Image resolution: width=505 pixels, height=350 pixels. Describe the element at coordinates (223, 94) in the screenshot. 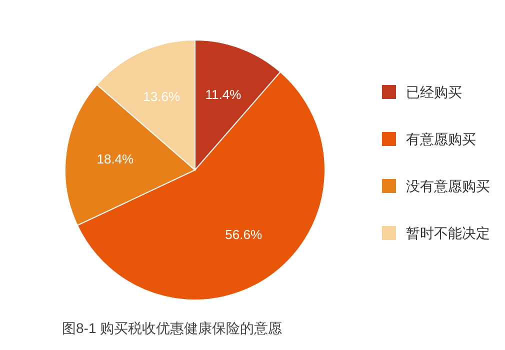

I see `data-label: 11.4%` at that location.